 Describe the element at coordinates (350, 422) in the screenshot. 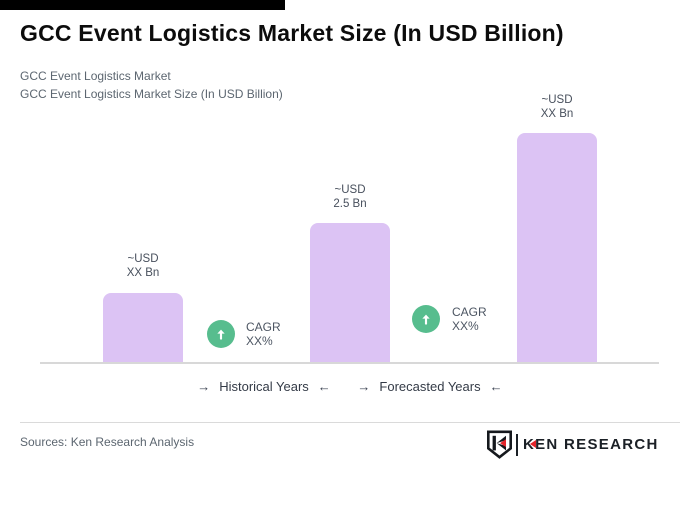

I see `footer-divider` at that location.